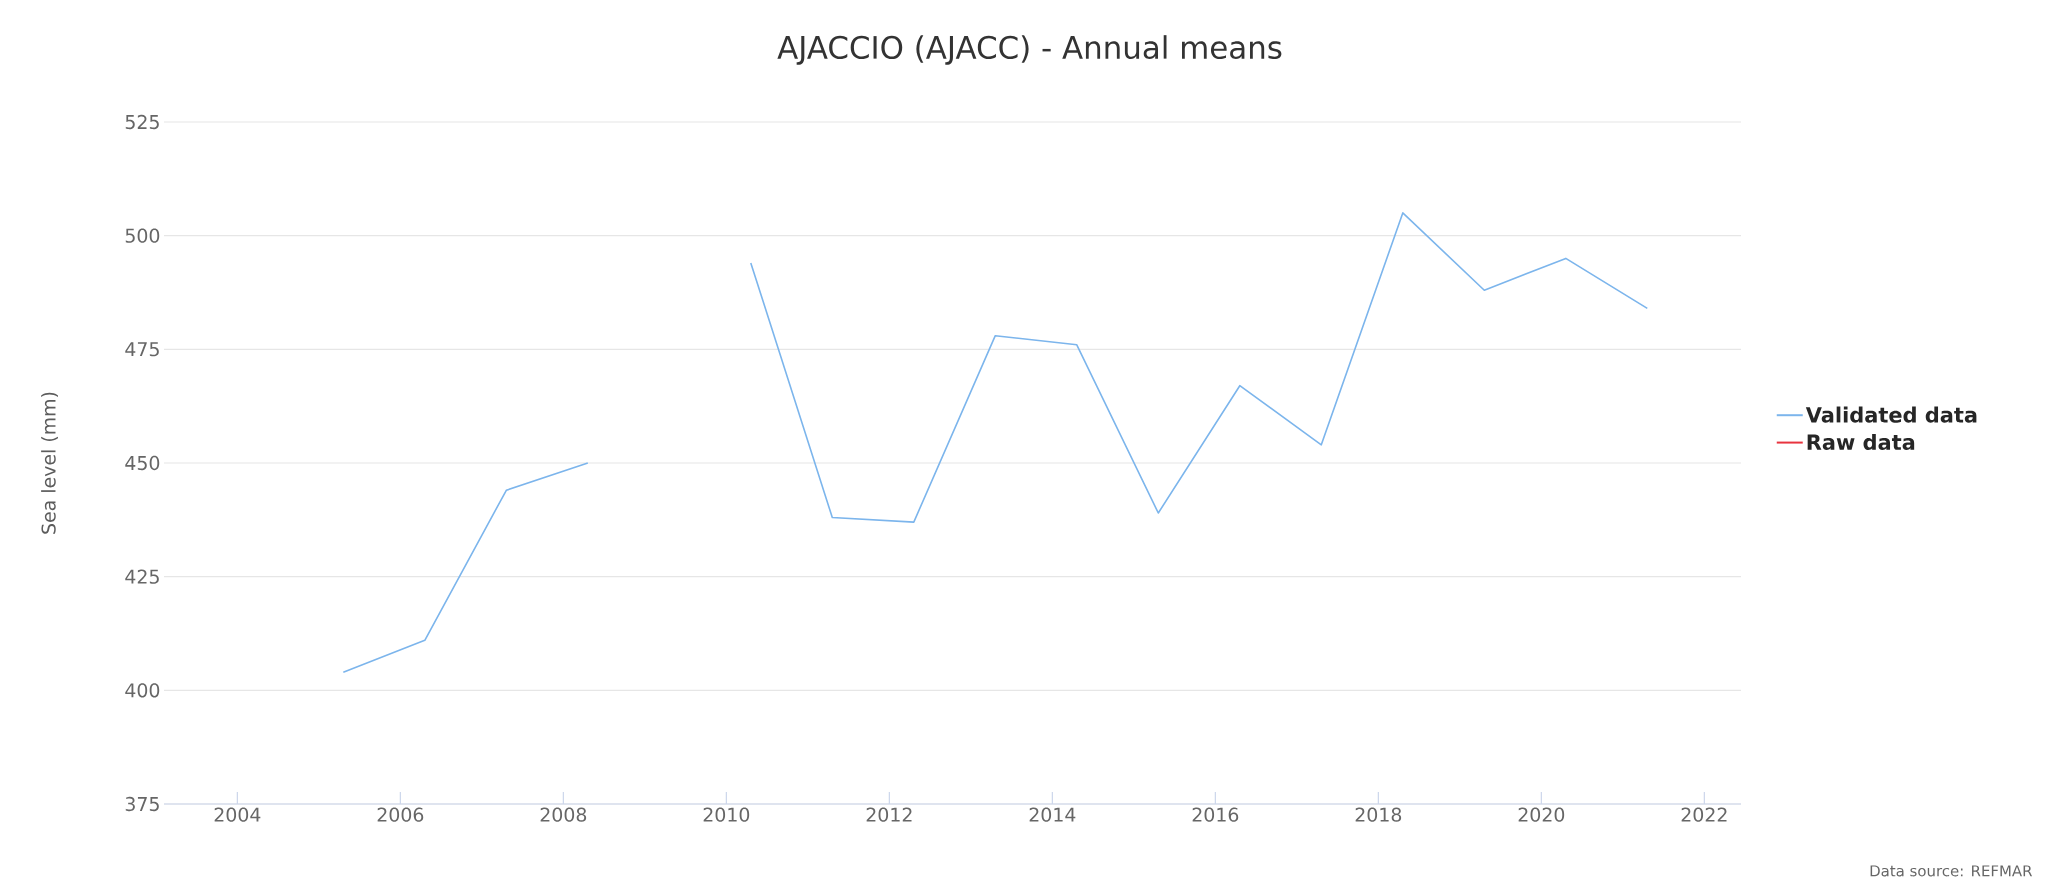 The height and width of the screenshot is (894, 2064). I want to click on y-tick-label: 525, so click(142, 122).